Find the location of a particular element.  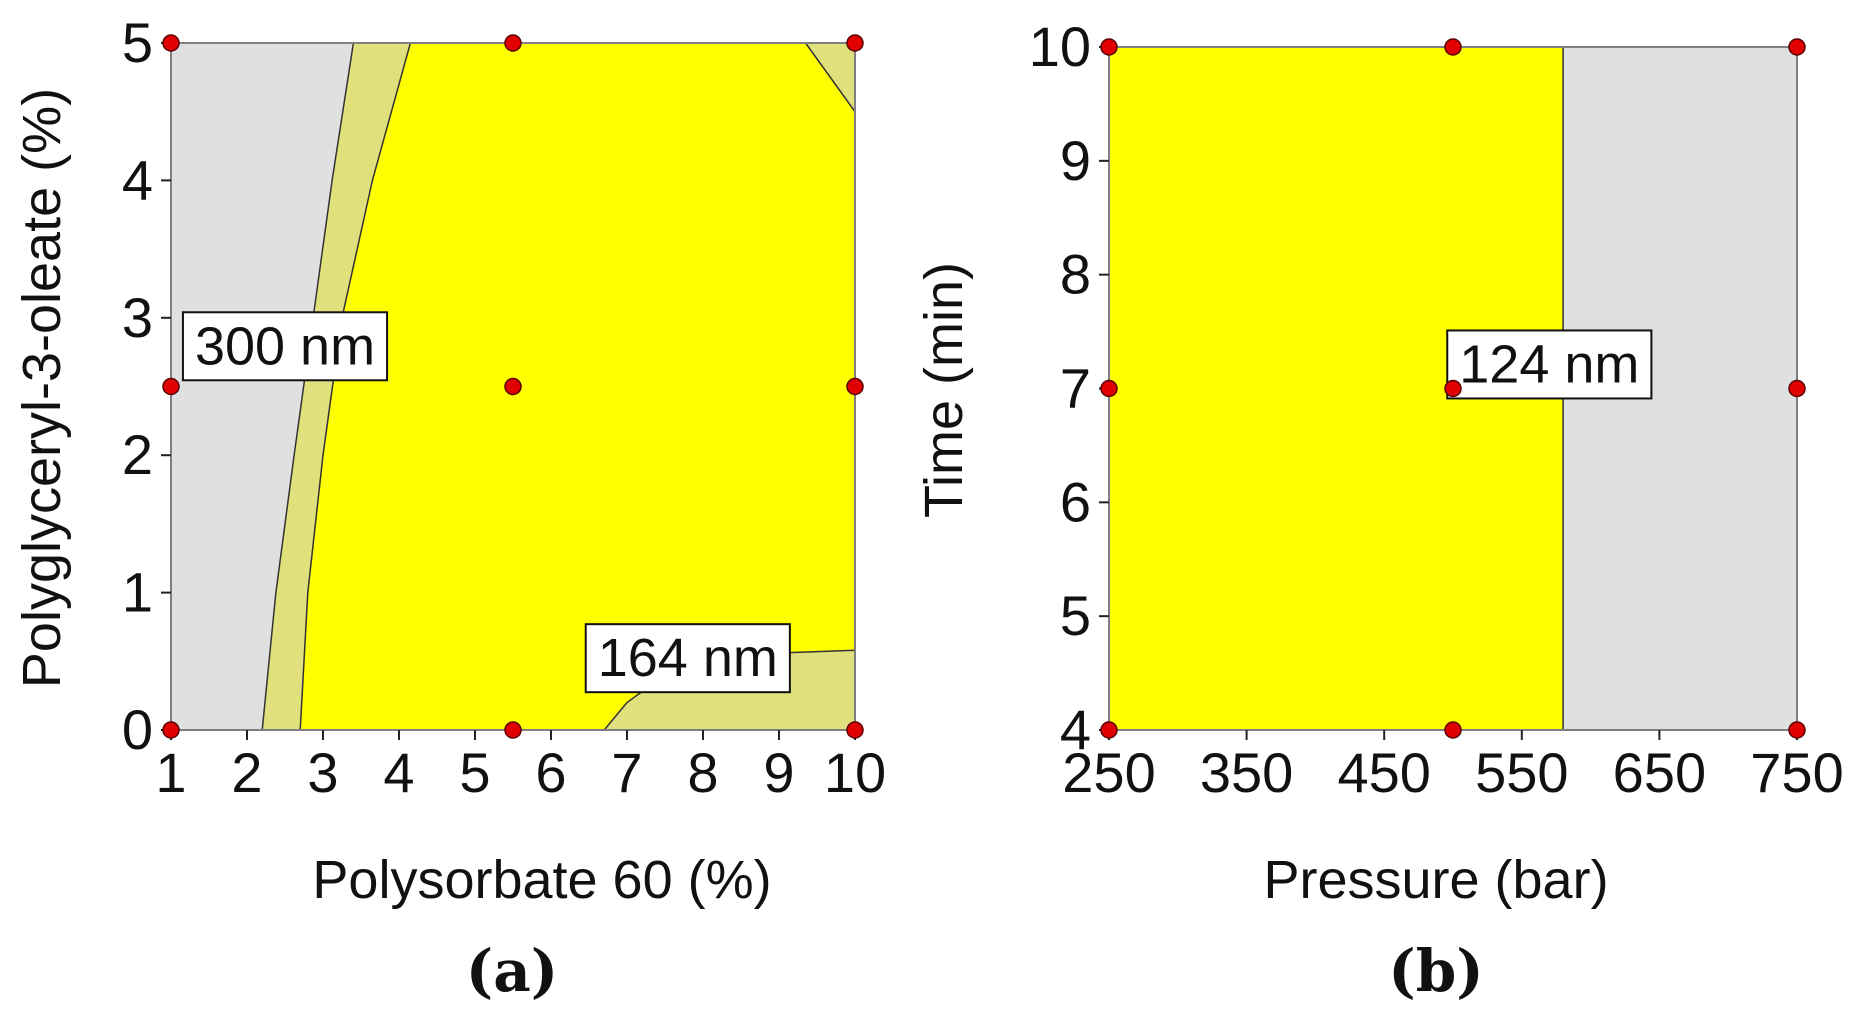

panel-a-mid-region-top-right is located at coordinates (829, 78).